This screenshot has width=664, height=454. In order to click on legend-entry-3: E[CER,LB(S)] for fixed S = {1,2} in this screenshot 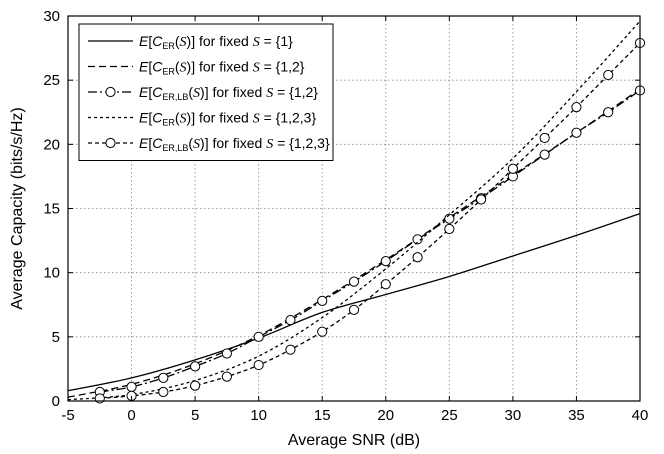, I will do `click(228, 93)`.